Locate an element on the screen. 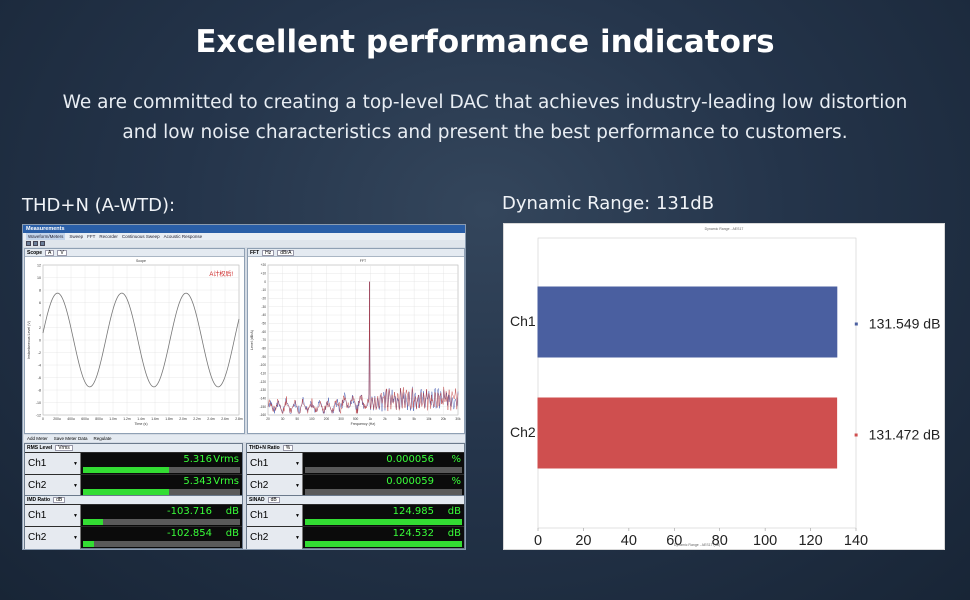  fft-panel-header: FFT Hz dBrA is located at coordinates (356, 253).